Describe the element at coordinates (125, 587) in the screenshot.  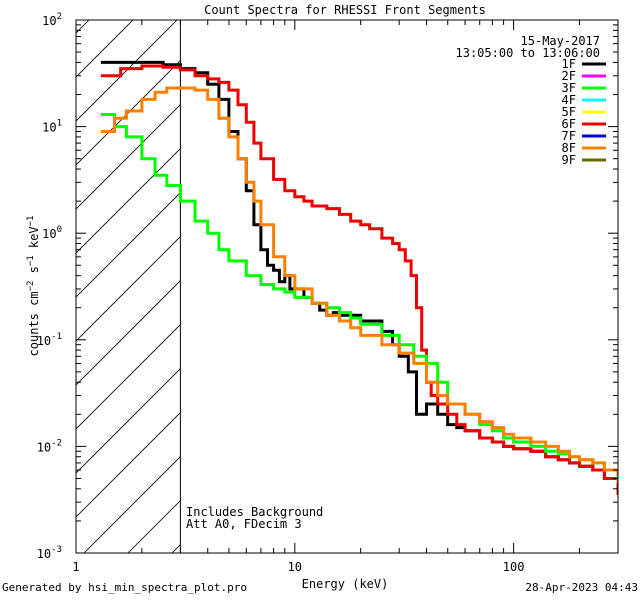
I see `footer-generated-by: Generated by hsi_min_spectra_plot.pro` at that location.